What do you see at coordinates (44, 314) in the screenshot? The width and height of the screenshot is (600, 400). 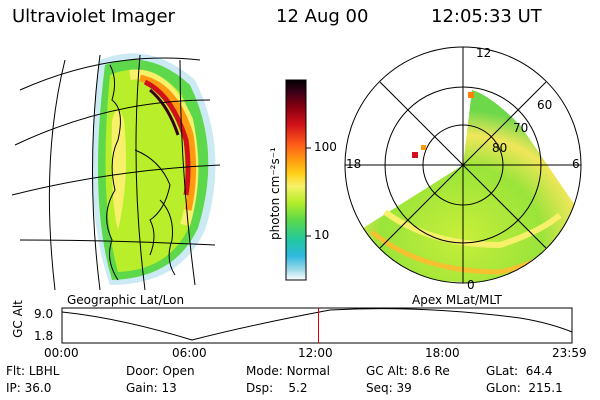 I see `timeline-y-tick-top: 9.0` at bounding box center [44, 314].